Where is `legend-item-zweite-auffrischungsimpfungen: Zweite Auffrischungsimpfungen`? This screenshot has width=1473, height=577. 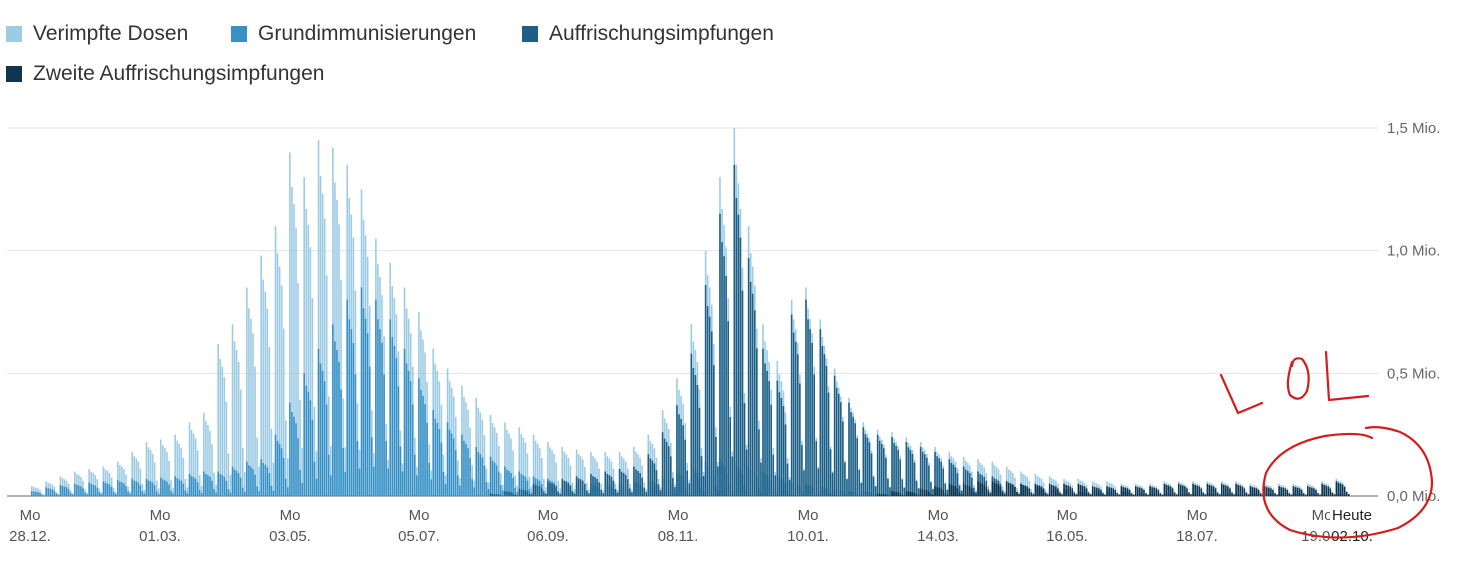
legend-item-zweite-auffrischungsimpfungen: Zweite Auffrischungsimpfungen is located at coordinates (165, 74).